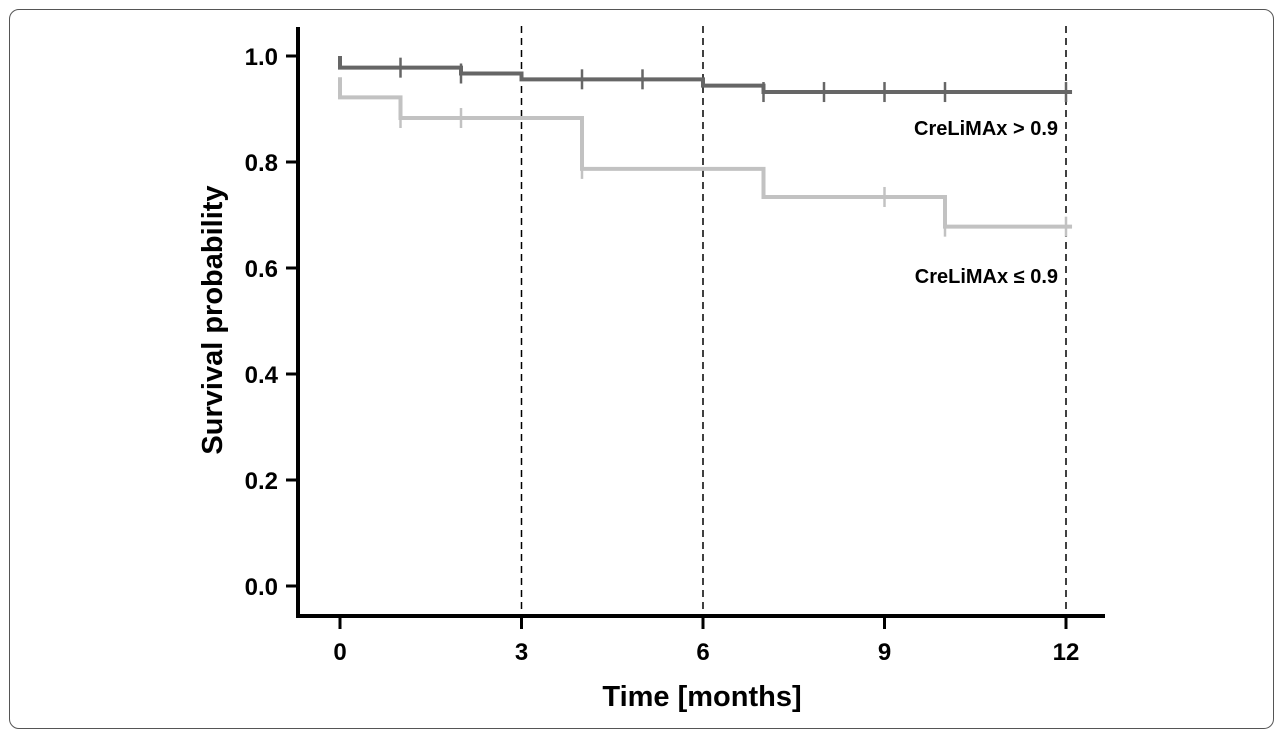  What do you see at coordinates (339, 652) in the screenshot?
I see `x-tick-label: 0` at bounding box center [339, 652].